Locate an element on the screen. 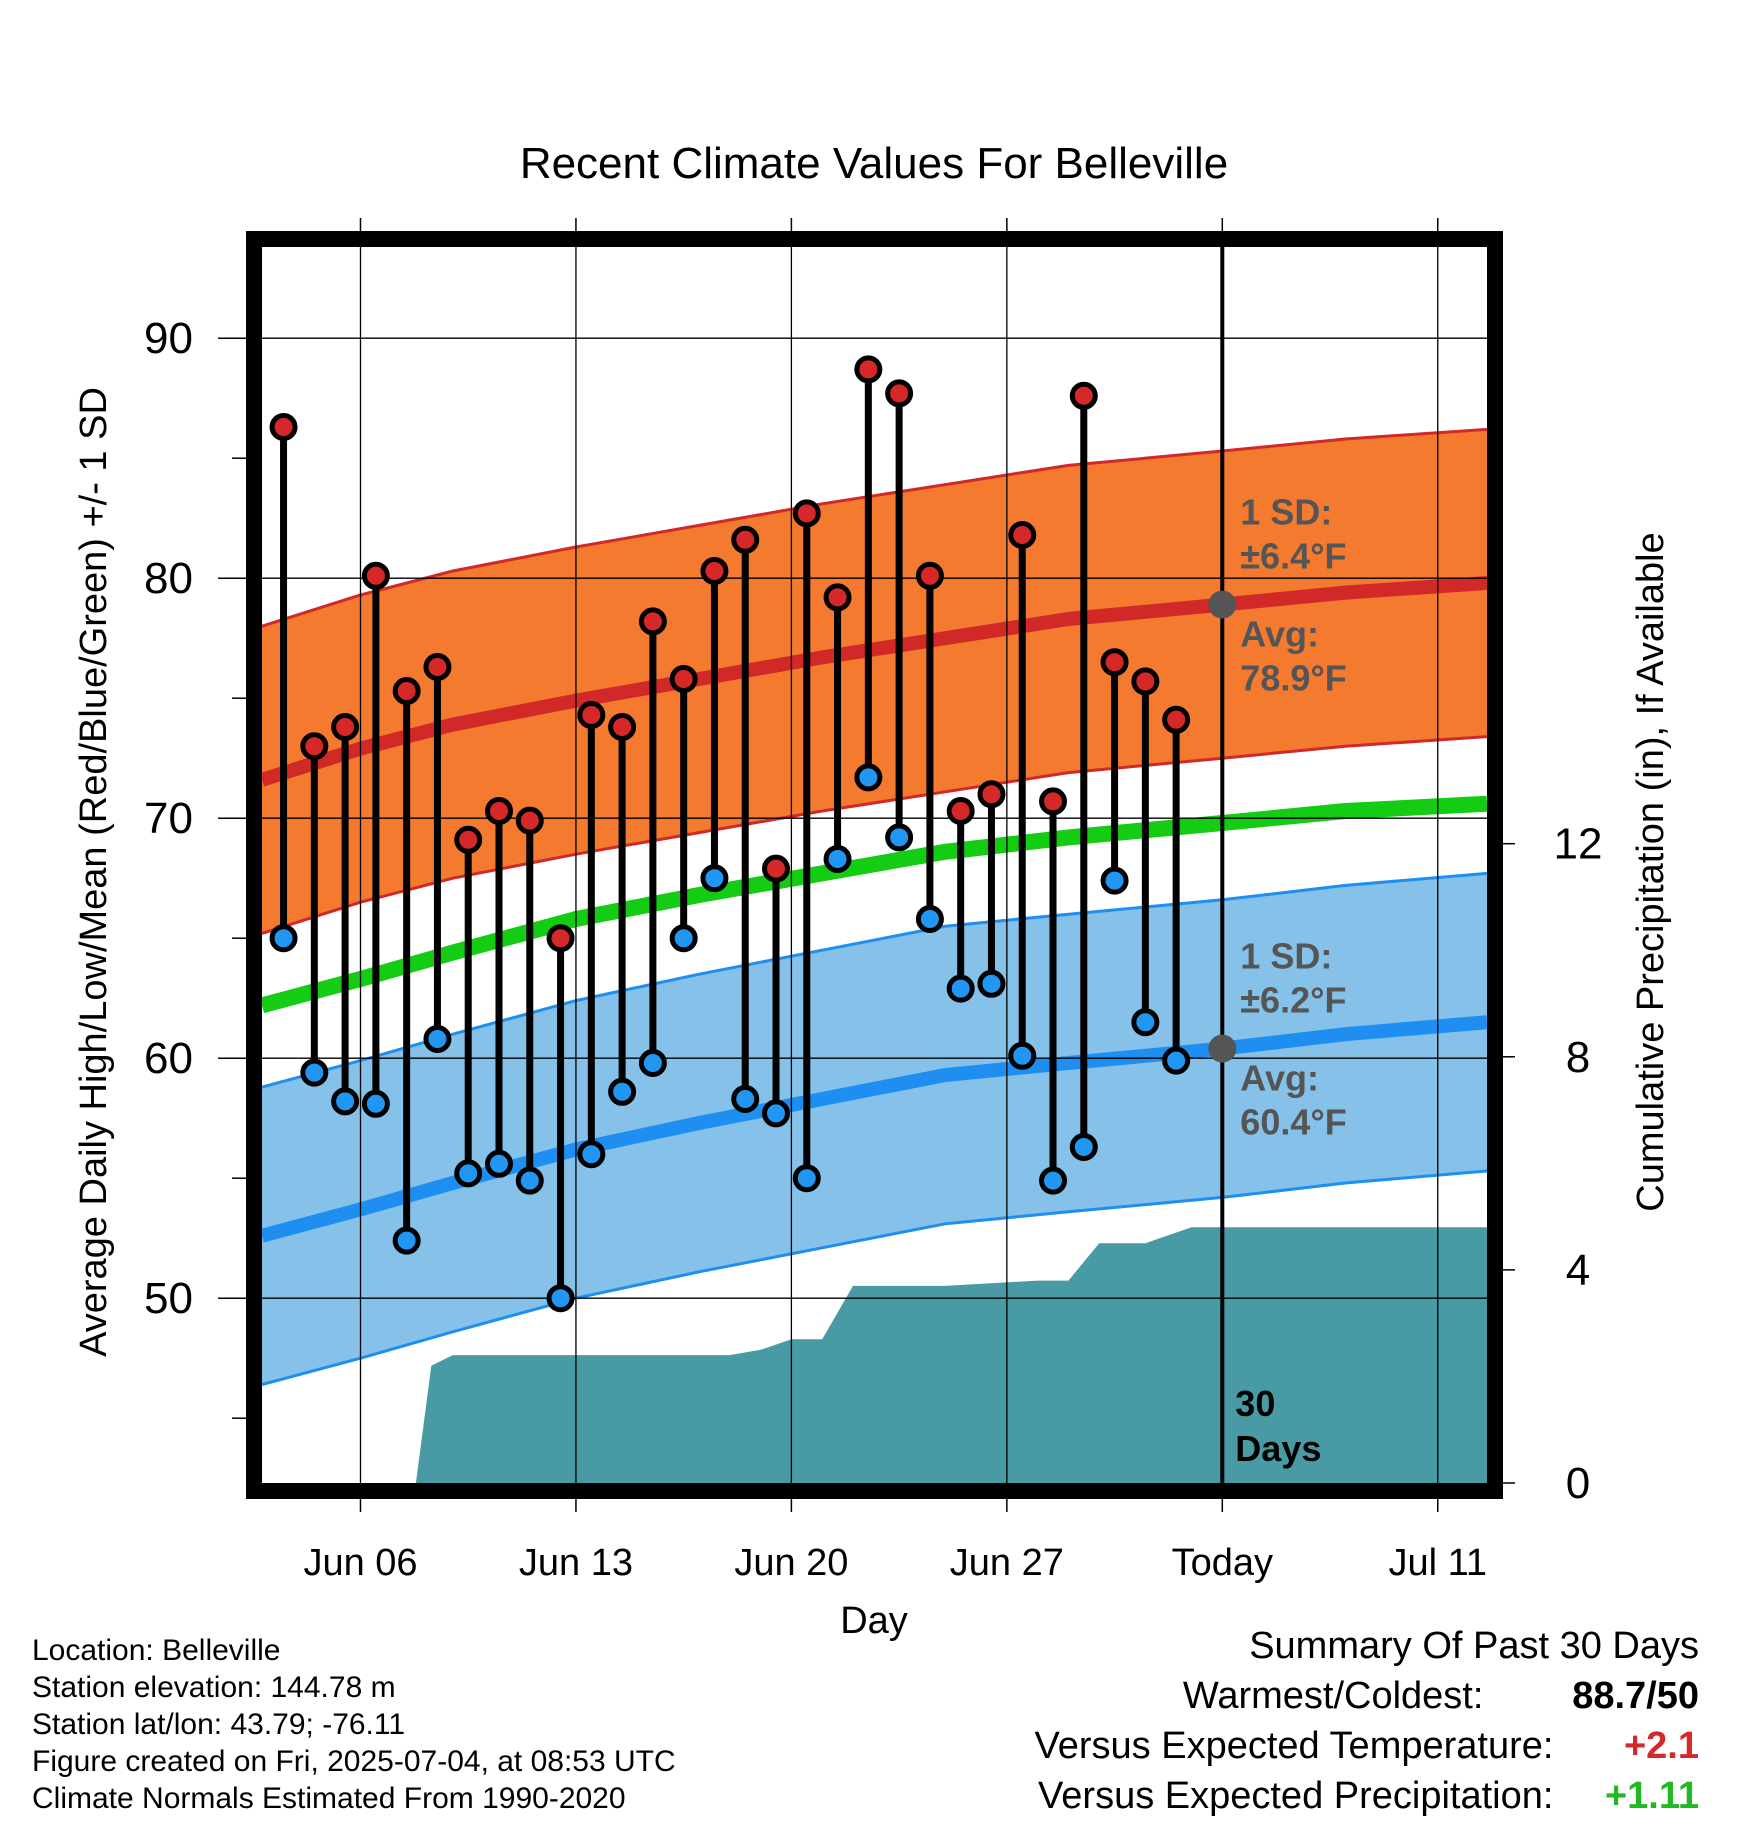  y-tick-label: 50 is located at coordinates (168, 1298).